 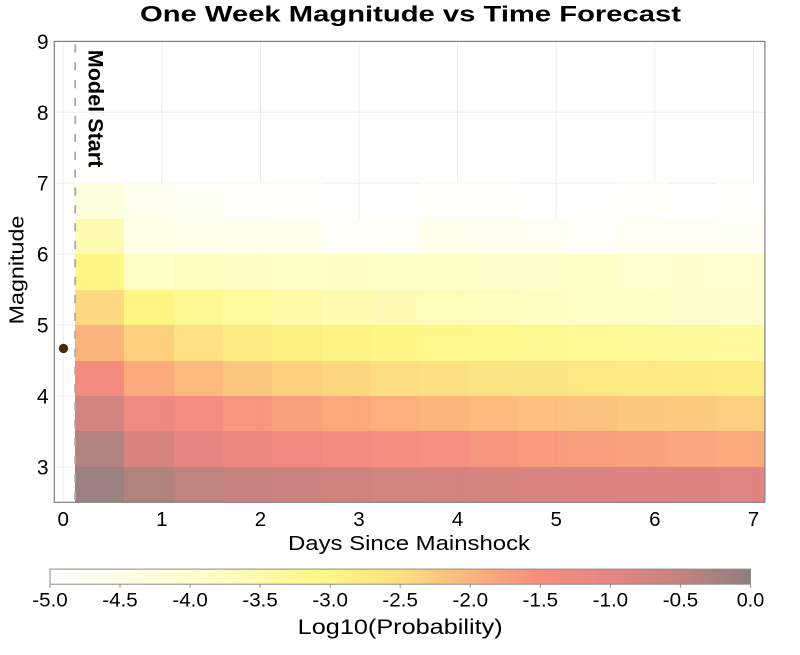 I want to click on svg-text: -3.0, so click(x=330, y=601).